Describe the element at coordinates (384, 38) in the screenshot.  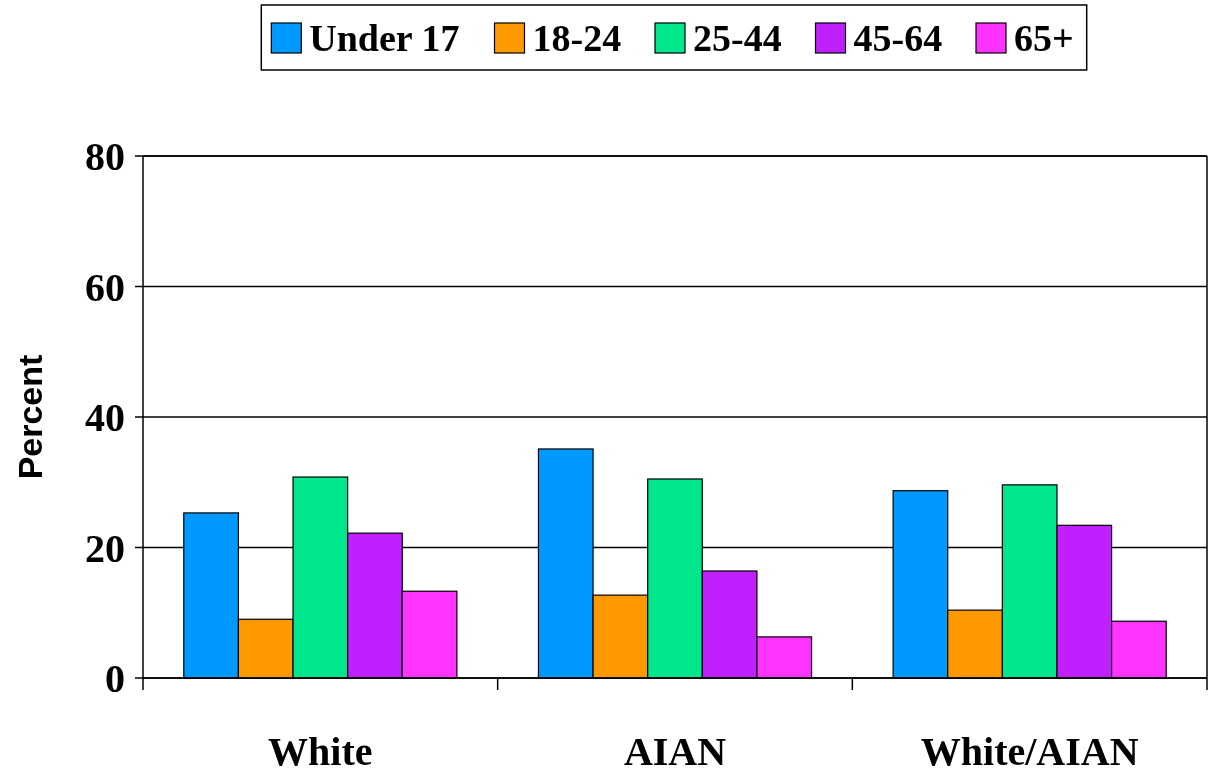
I see `legend-label: Under 17` at that location.